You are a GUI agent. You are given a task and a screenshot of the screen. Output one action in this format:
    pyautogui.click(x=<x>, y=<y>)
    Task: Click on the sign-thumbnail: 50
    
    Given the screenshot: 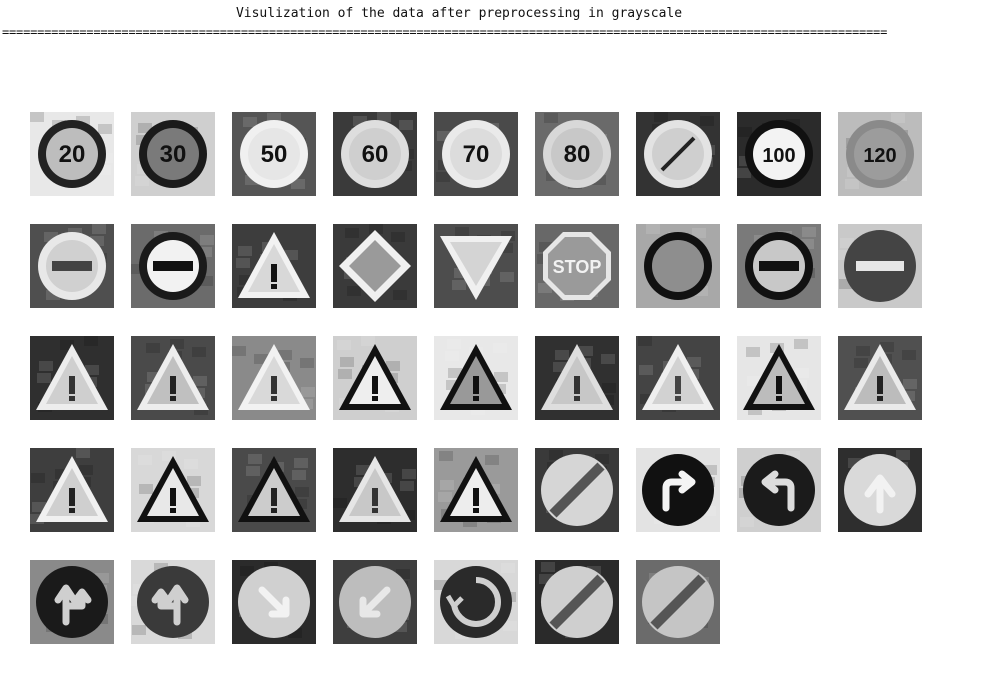 What is the action you would take?
    pyautogui.click(x=274, y=154)
    